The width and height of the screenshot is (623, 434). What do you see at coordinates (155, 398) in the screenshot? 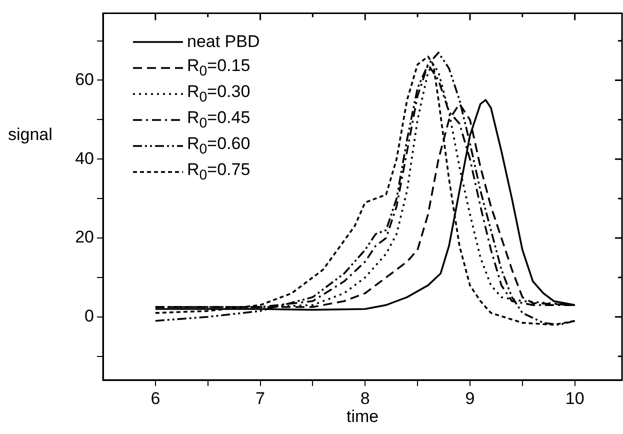
I see `x-tick-label: 6` at bounding box center [155, 398].